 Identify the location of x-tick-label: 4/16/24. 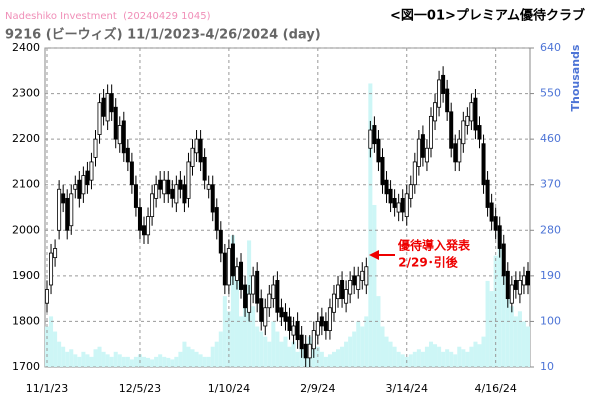
(495, 388).